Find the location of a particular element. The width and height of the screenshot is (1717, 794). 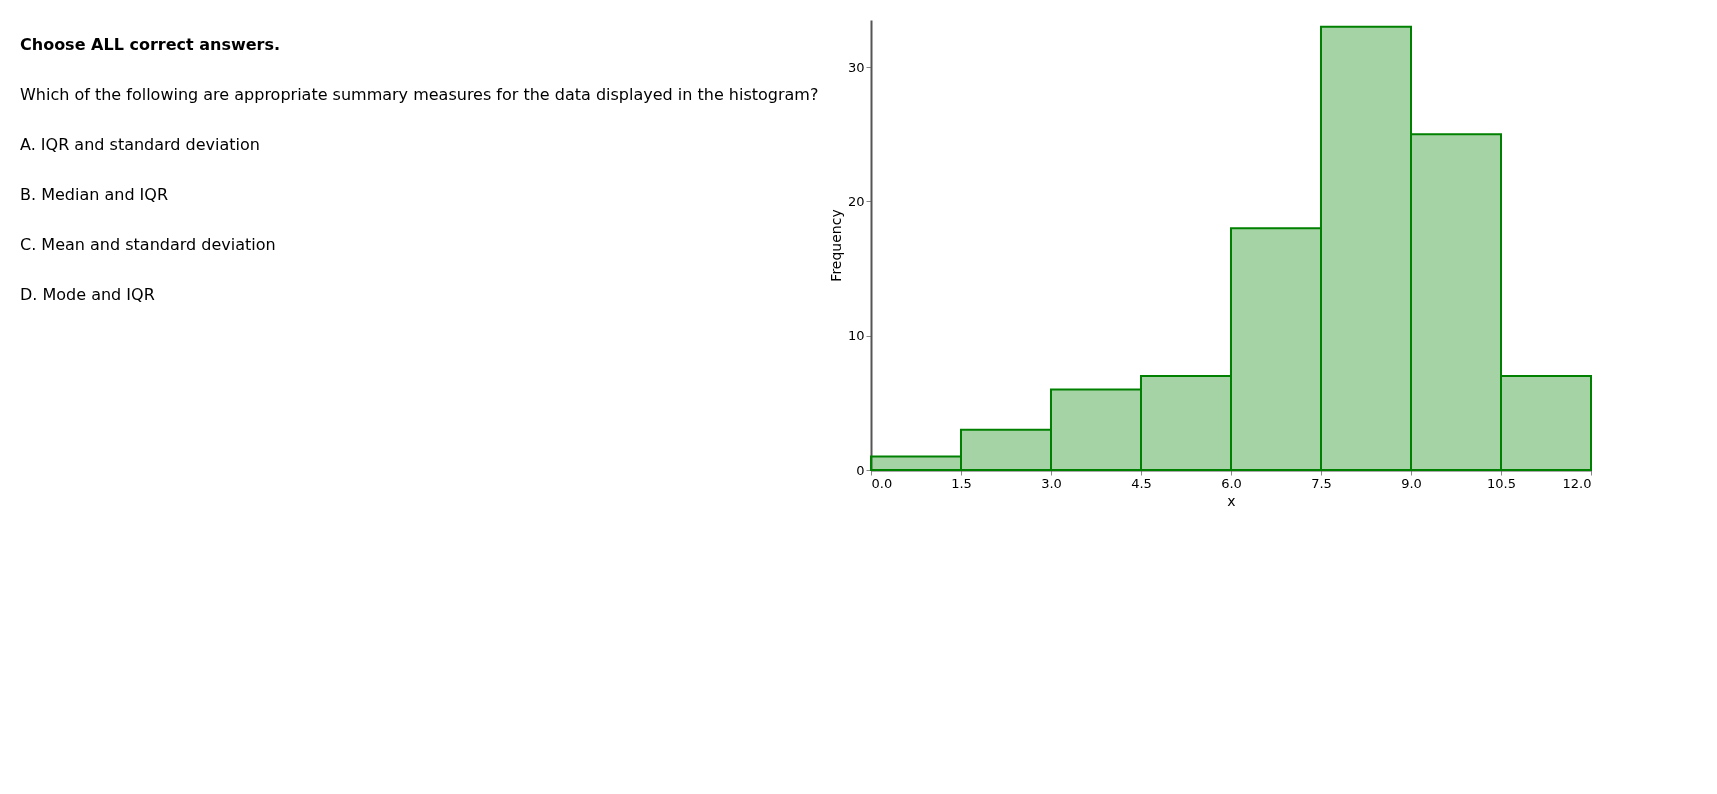

x-tick-label: 4.5 is located at coordinates (1141, 483).